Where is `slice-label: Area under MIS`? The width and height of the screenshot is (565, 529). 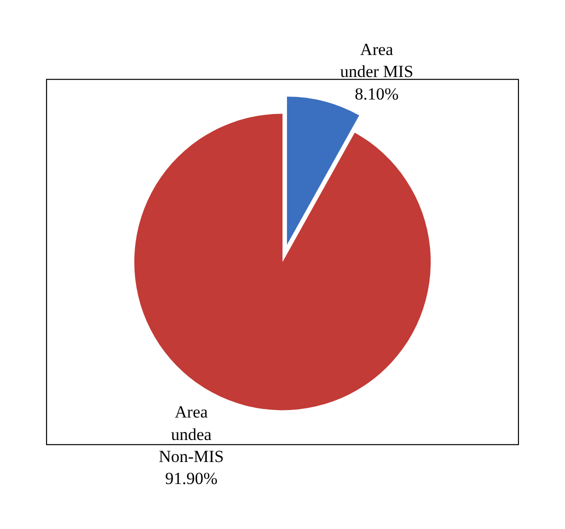
slice-label: Area under MIS is located at coordinates (377, 61).